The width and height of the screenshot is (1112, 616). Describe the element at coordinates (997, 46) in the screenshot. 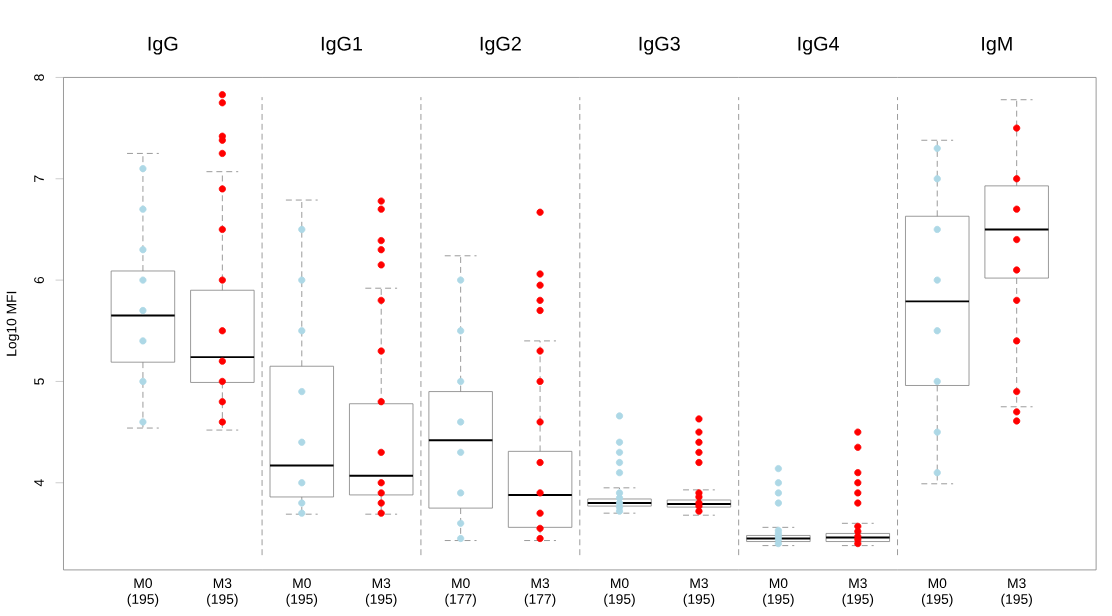

I see `chart-title: IgM` at that location.